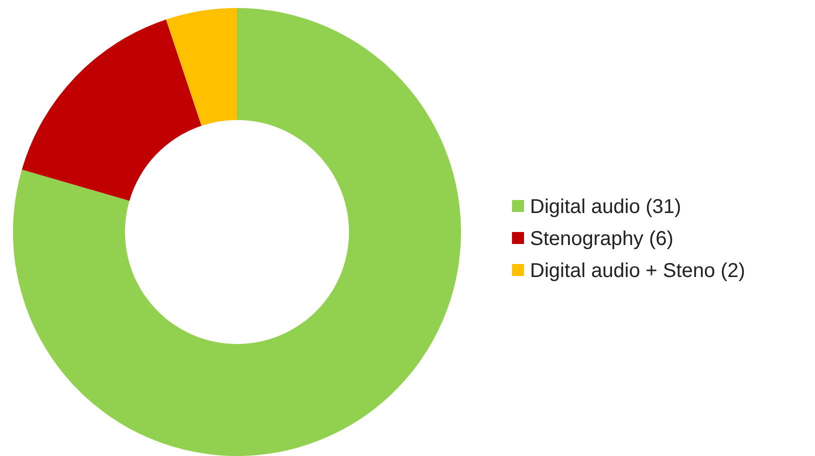 The height and width of the screenshot is (456, 815). What do you see at coordinates (602, 239) in the screenshot?
I see `legend-label: Stenography (6)` at bounding box center [602, 239].